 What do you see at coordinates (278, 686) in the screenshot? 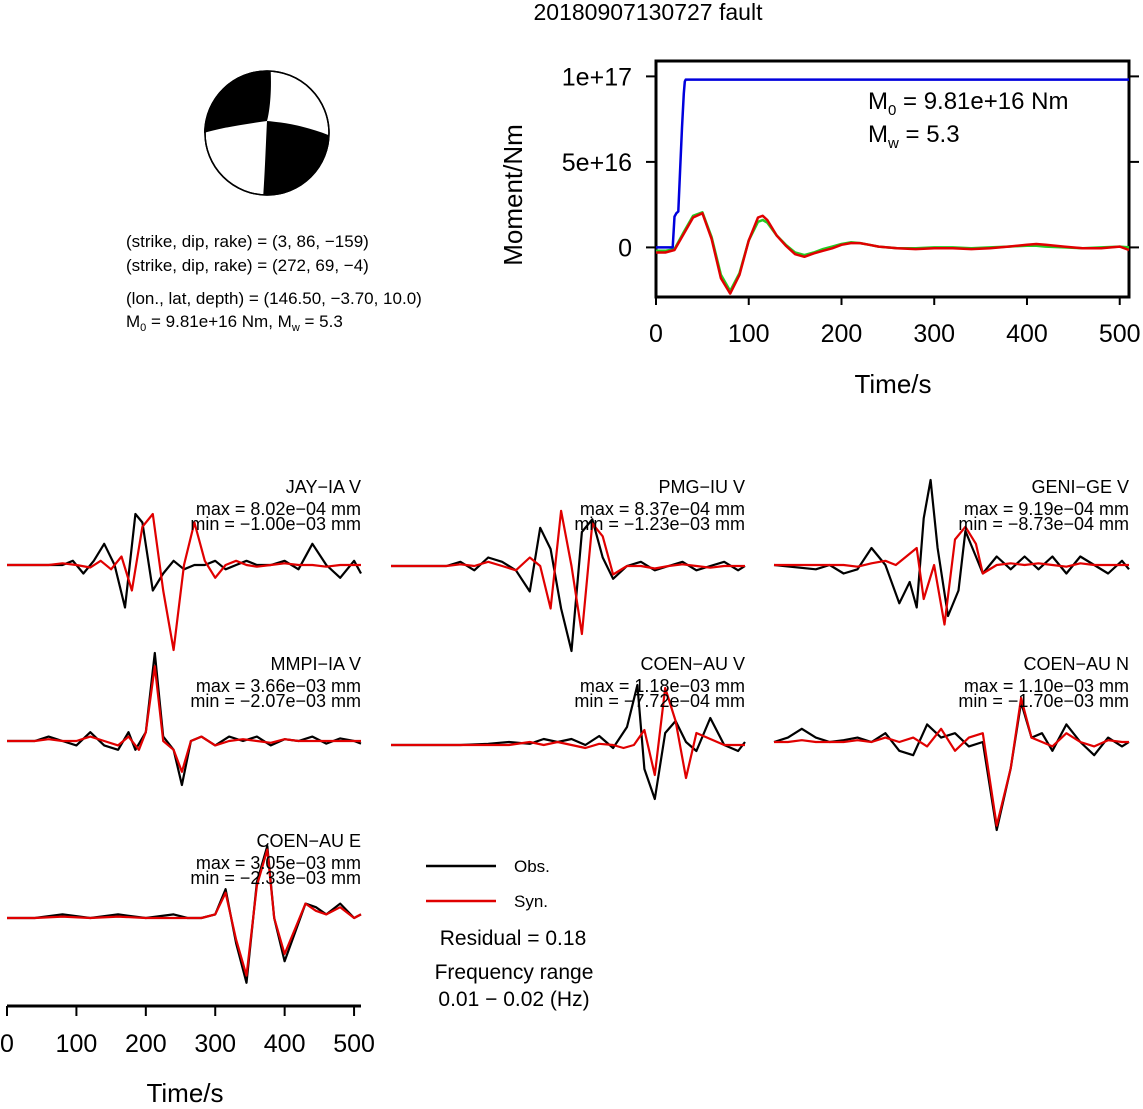
I see `station-max-value: max = 3.66e−03 mm` at bounding box center [278, 686].